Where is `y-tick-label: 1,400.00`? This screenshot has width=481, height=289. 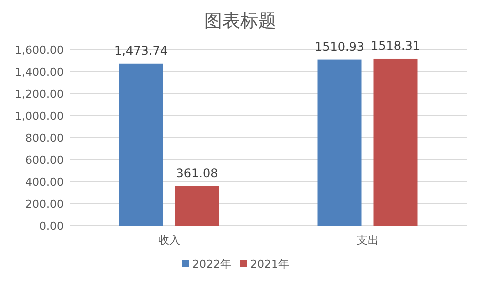 y-tick-label: 1,400.00 is located at coordinates (39, 72).